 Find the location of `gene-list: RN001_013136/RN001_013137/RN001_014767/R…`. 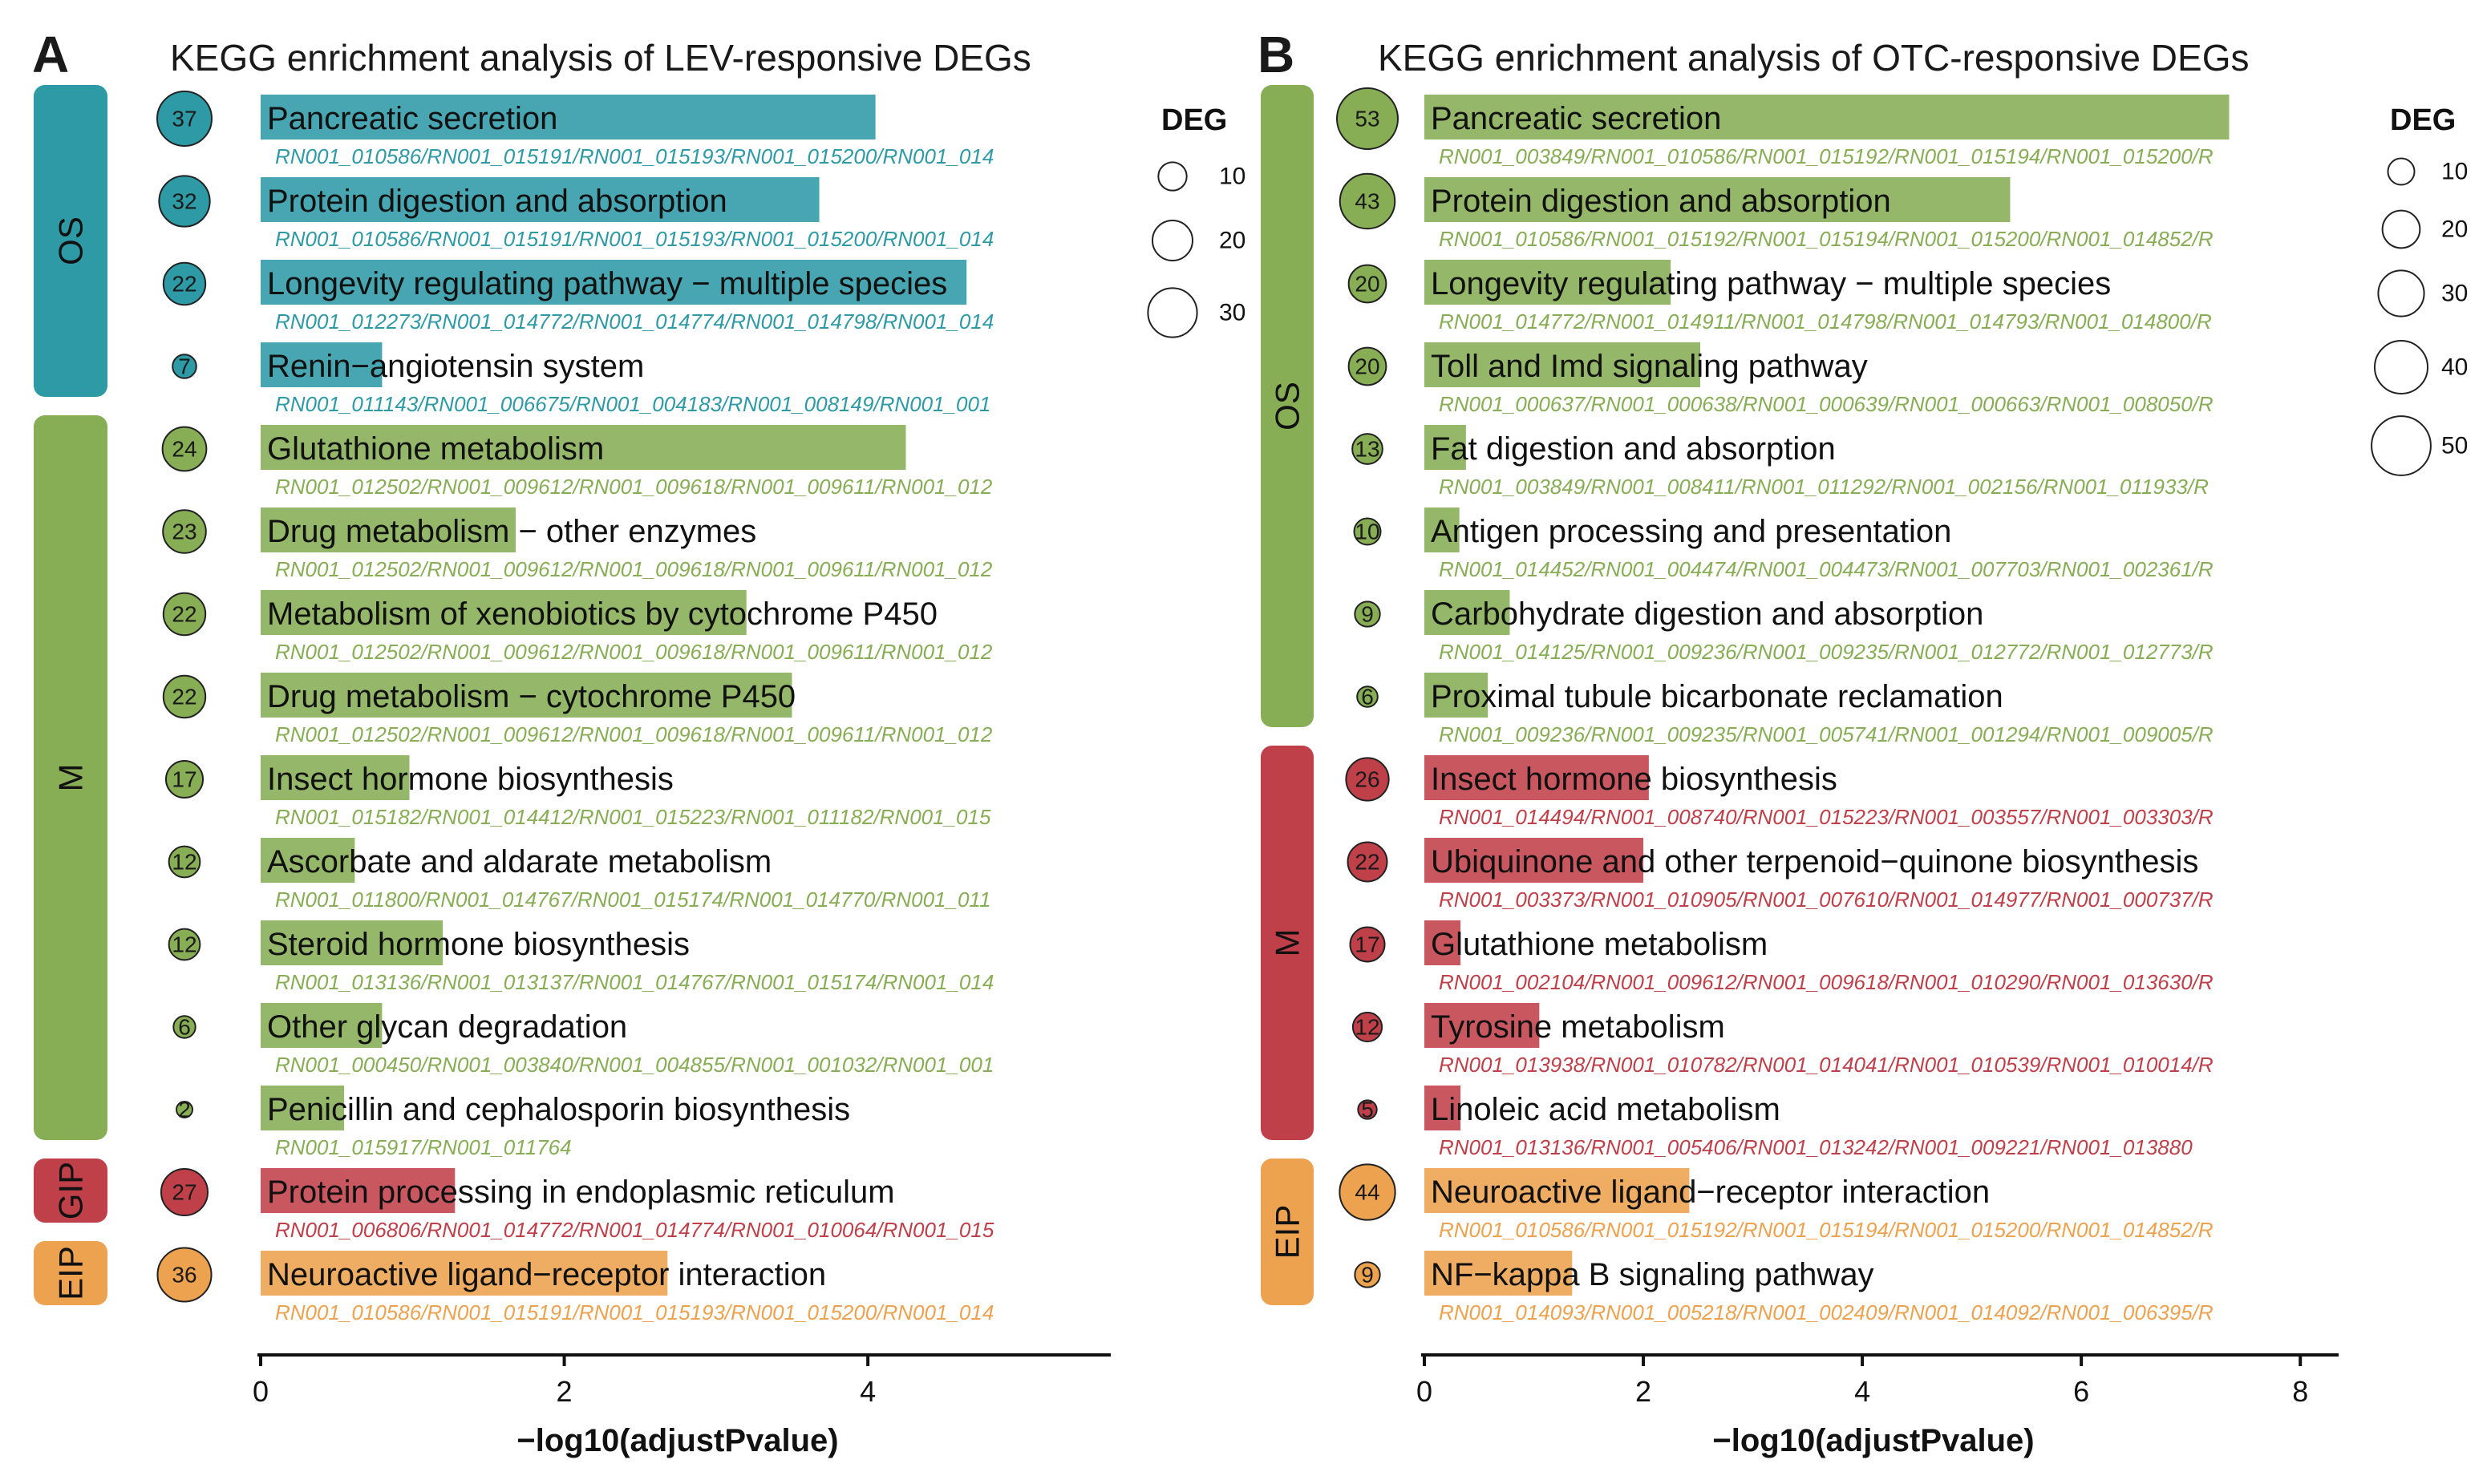

gene-list: RN001_013136/RN001_013137/RN001_014767/R… is located at coordinates (634, 982).